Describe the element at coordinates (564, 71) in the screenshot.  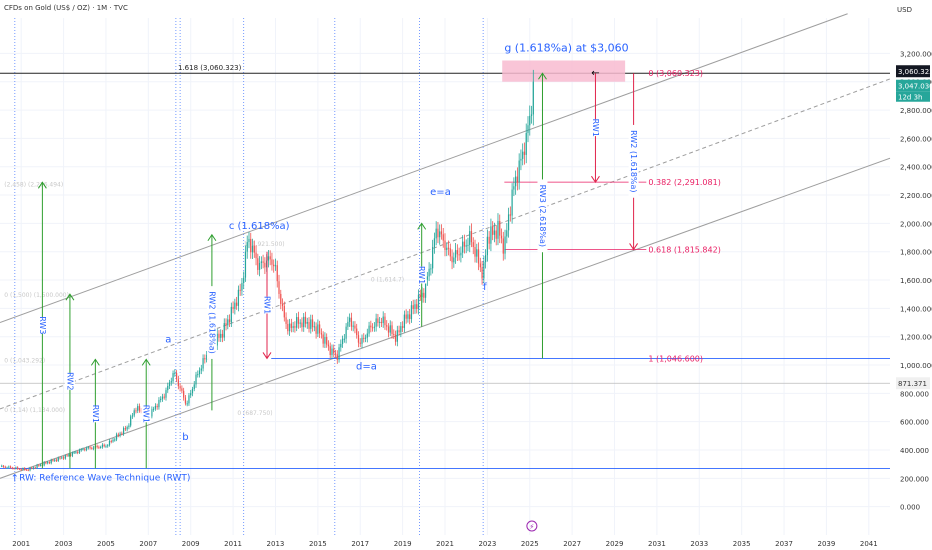
I see `target-zone` at that location.